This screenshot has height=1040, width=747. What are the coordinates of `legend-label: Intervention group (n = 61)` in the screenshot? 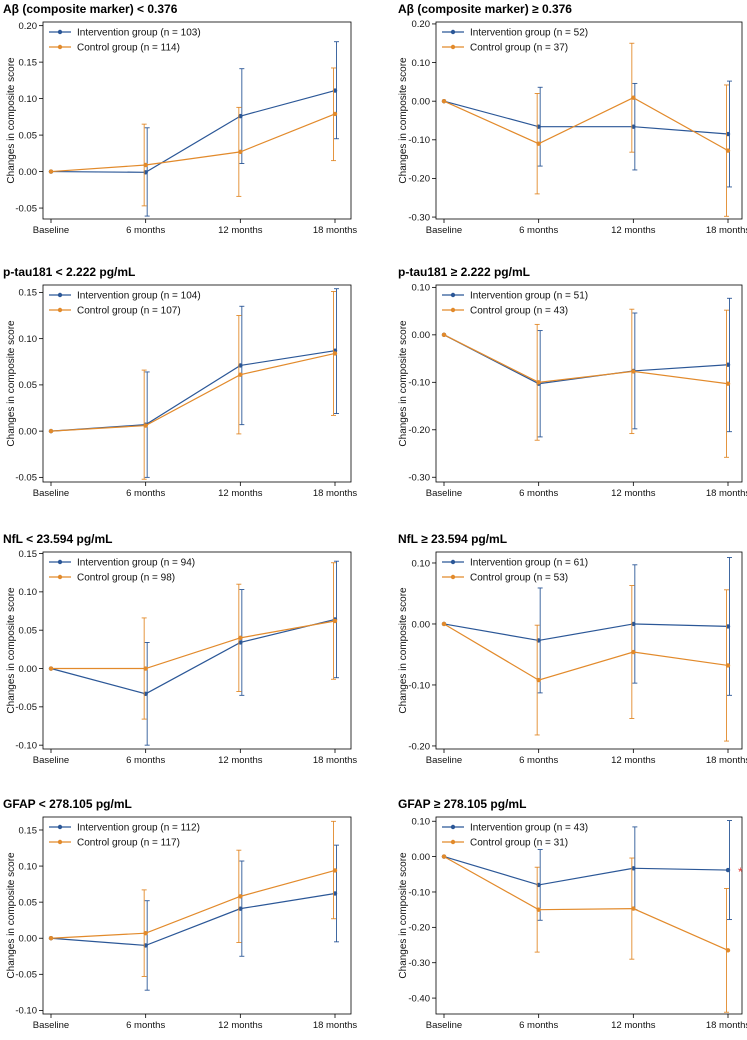 It's located at (529, 563).